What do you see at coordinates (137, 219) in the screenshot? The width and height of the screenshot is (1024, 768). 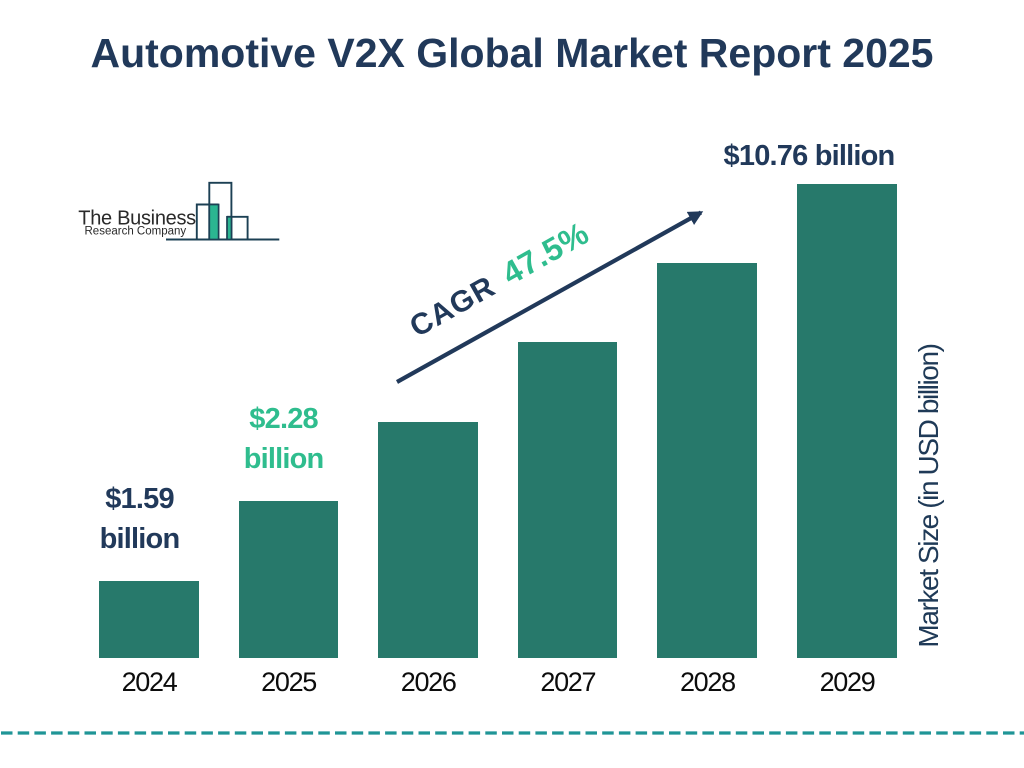 I see `svg-text: The Business` at bounding box center [137, 219].